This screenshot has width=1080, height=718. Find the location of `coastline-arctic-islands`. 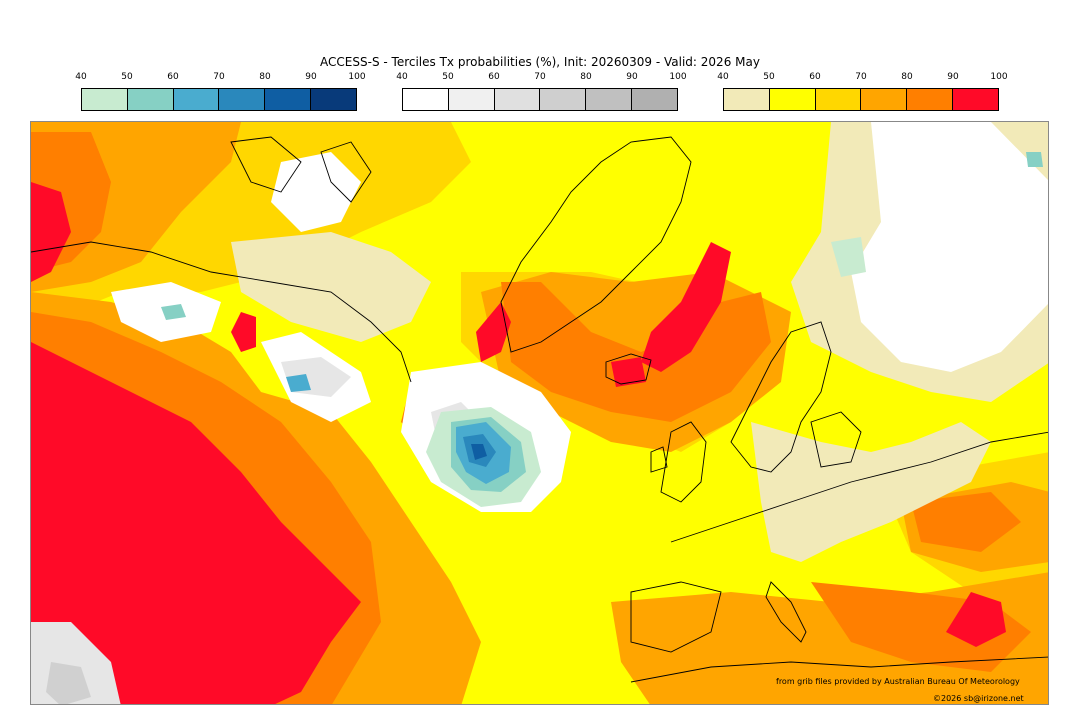

coastline-arctic-islands is located at coordinates (301, 169).